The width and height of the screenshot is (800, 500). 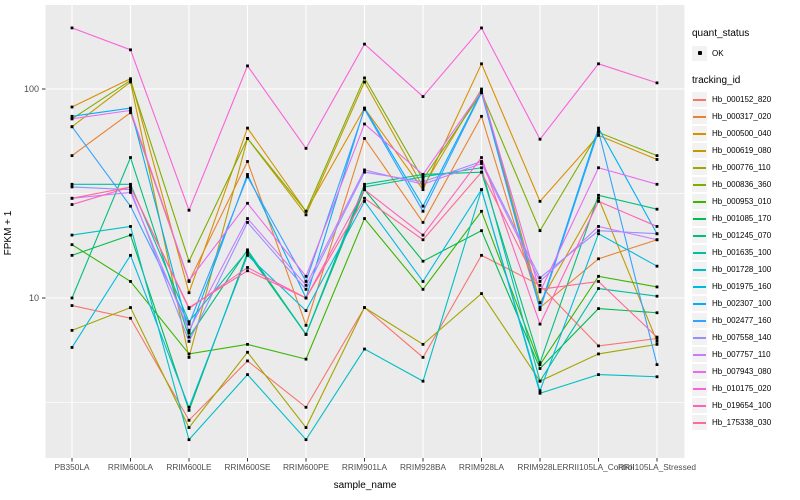 I want to click on legend-entry-label: Hb_000152_820, so click(x=742, y=99).